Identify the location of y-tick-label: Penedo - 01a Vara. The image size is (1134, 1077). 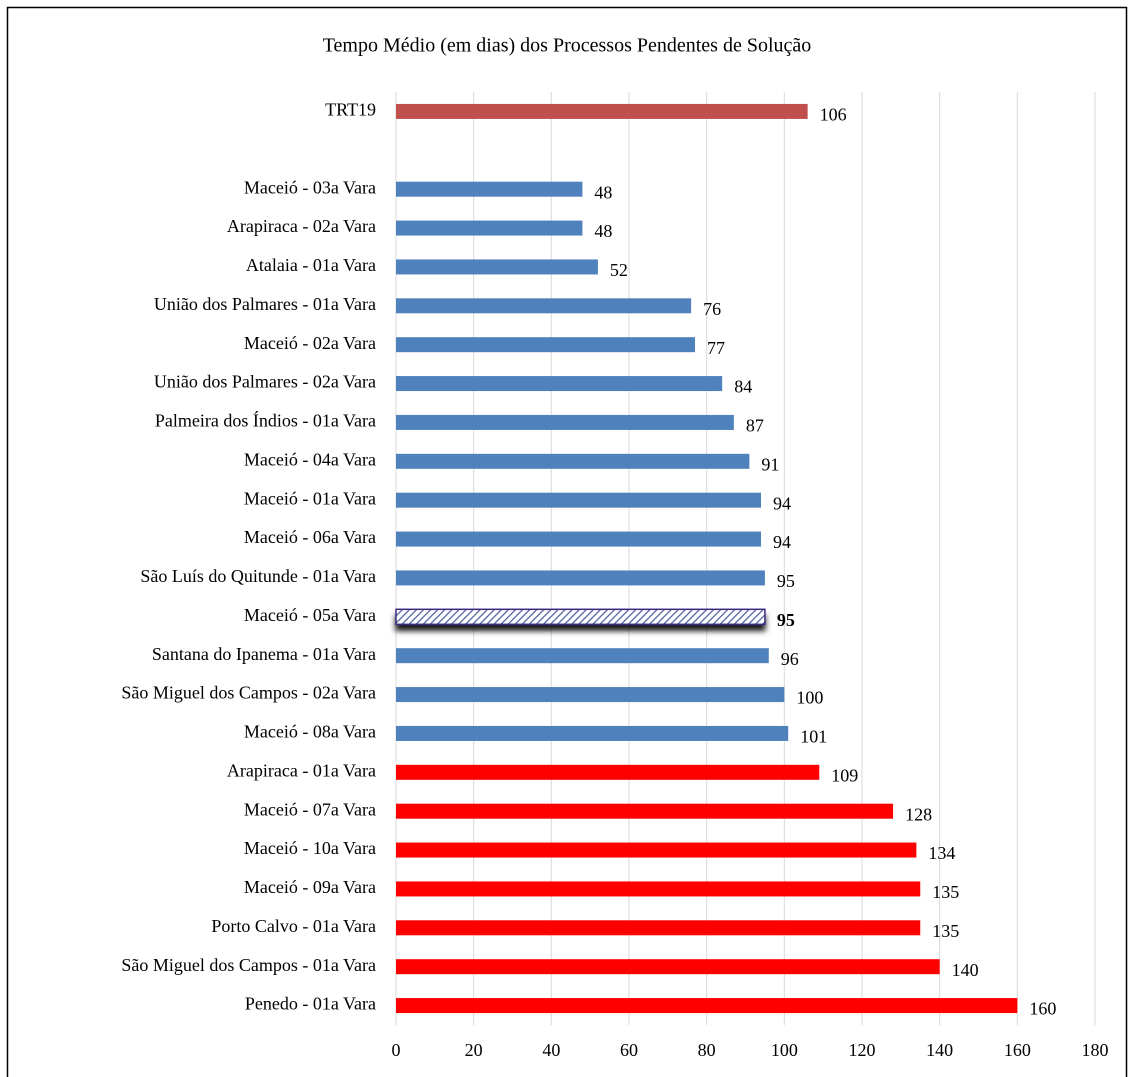
(310, 1004).